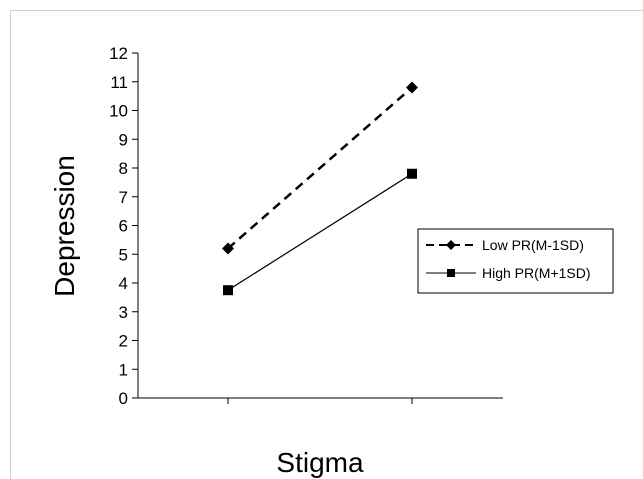 Image resolution: width=643 pixels, height=479 pixels. What do you see at coordinates (123, 369) in the screenshot?
I see `y-tick-label: 1` at bounding box center [123, 369].